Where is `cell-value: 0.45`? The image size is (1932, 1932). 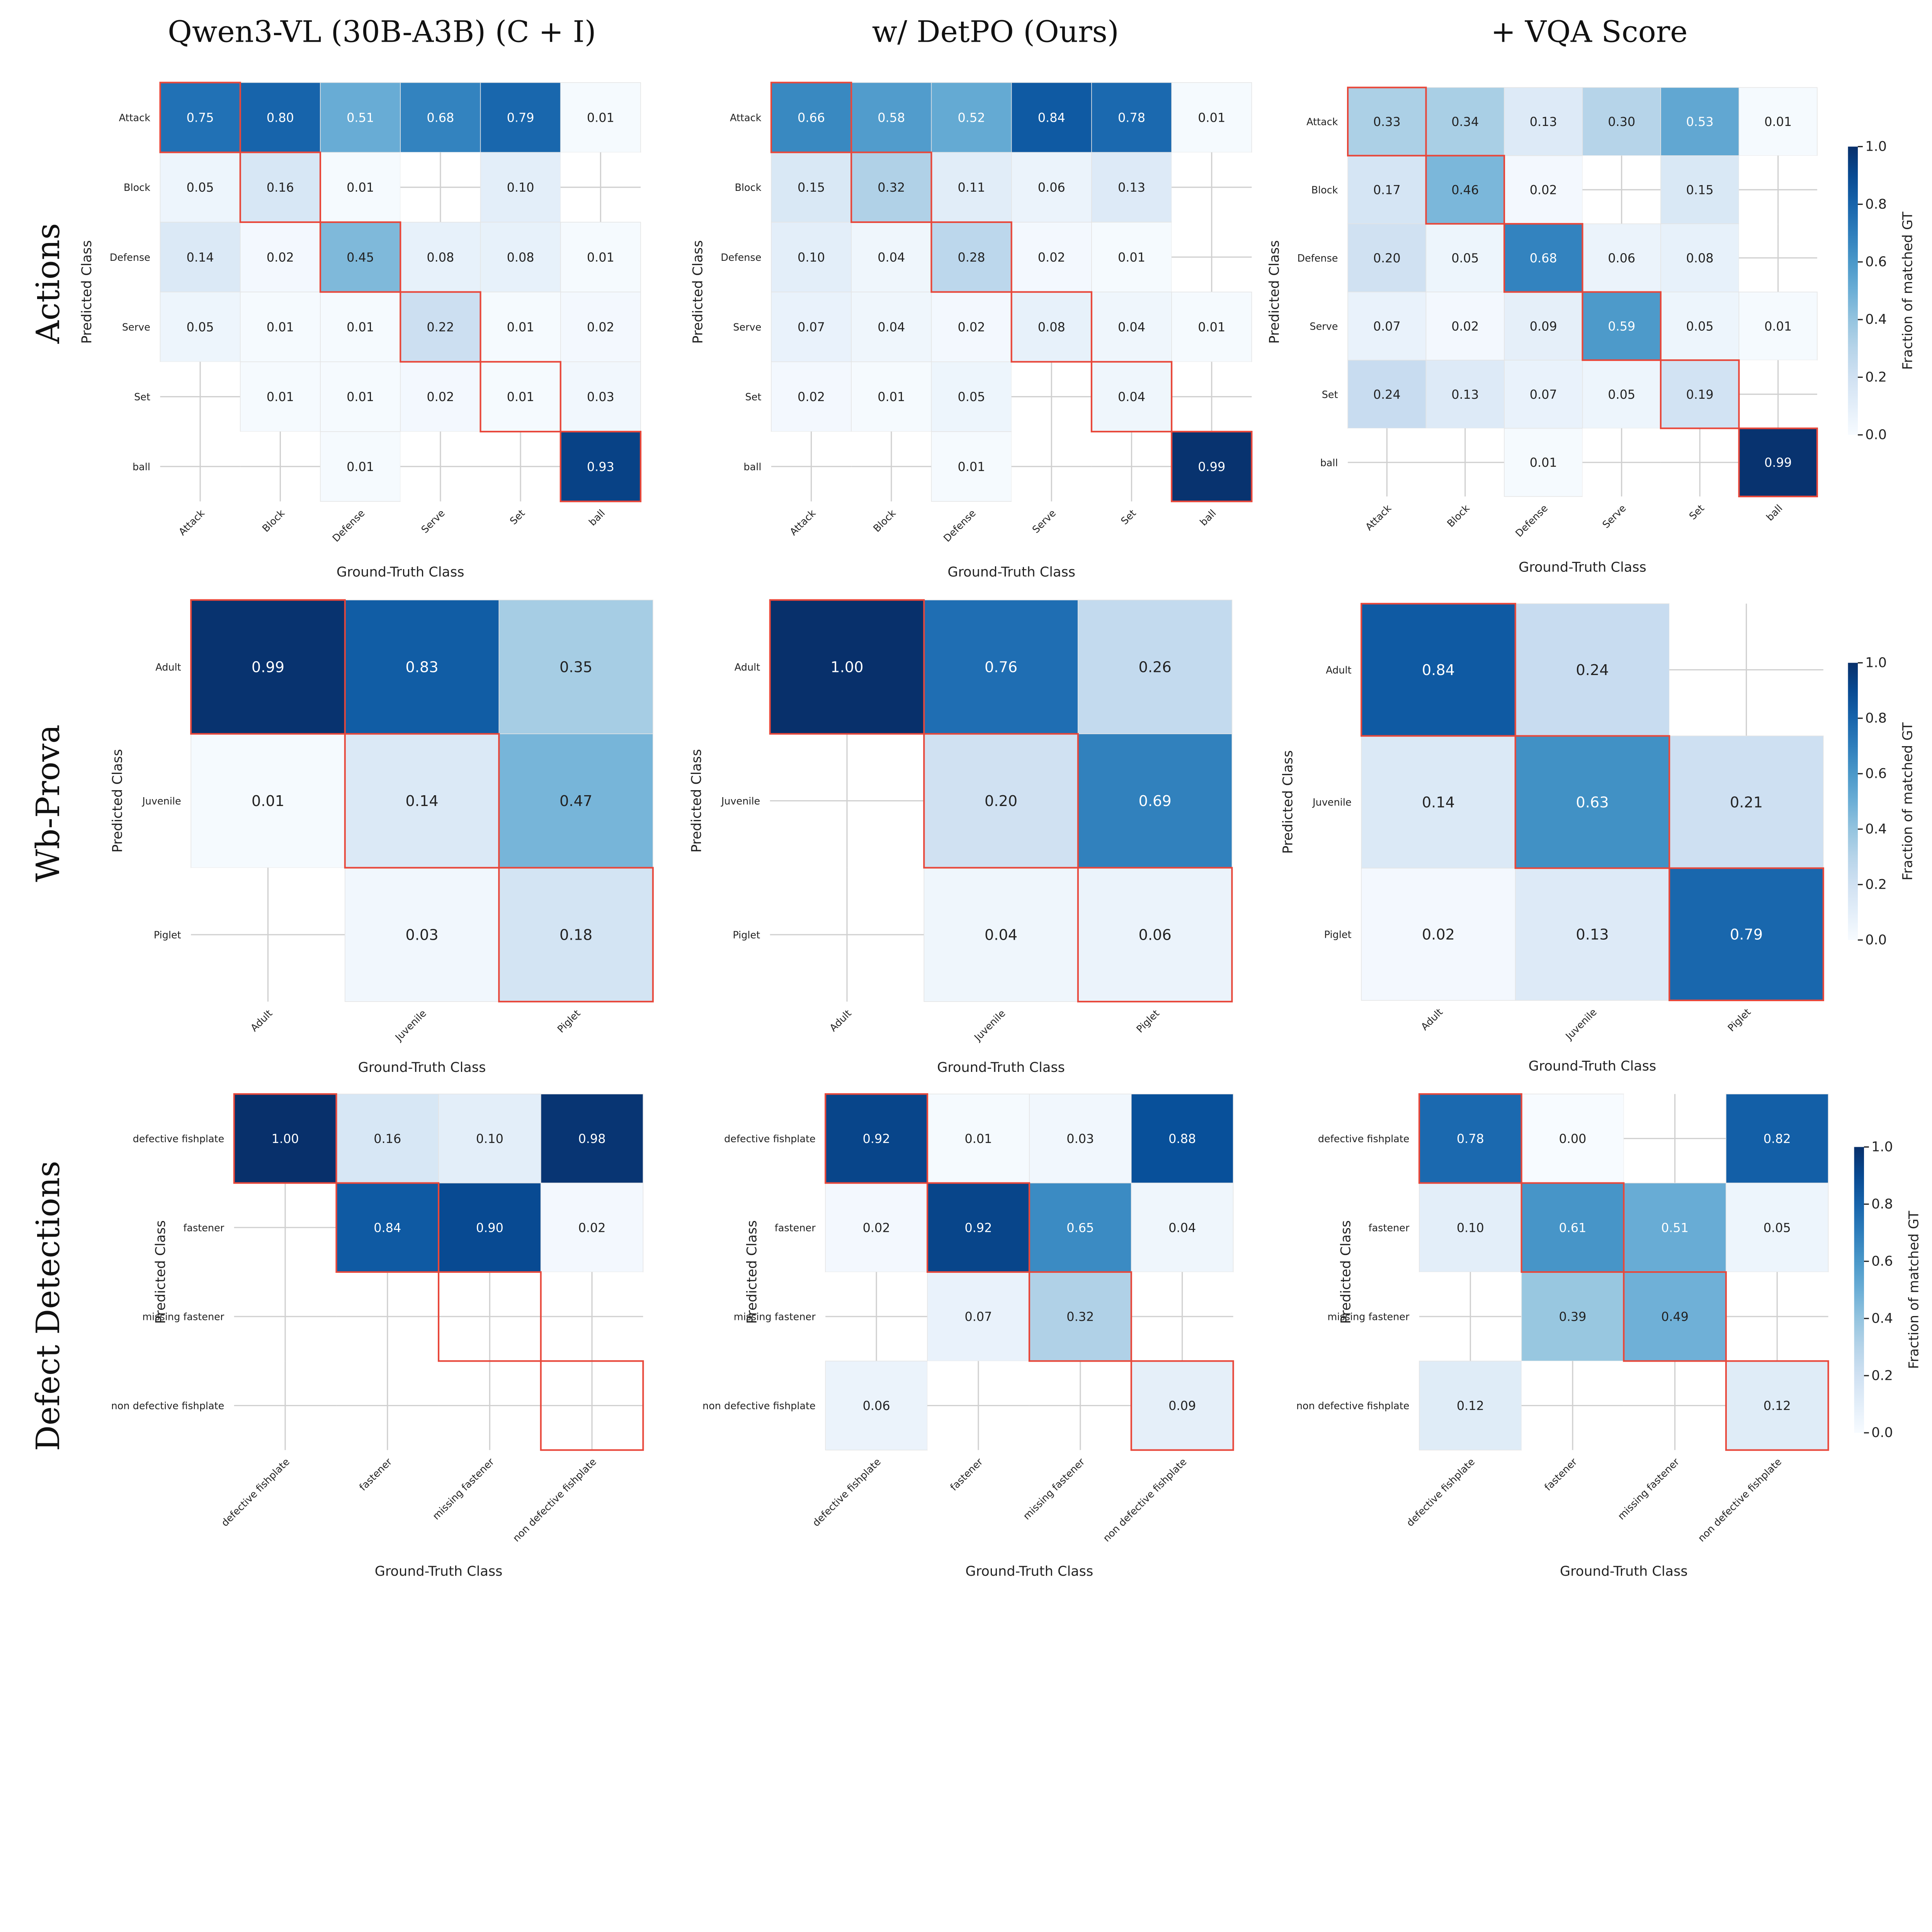 cell-value: 0.45 is located at coordinates (360, 257).